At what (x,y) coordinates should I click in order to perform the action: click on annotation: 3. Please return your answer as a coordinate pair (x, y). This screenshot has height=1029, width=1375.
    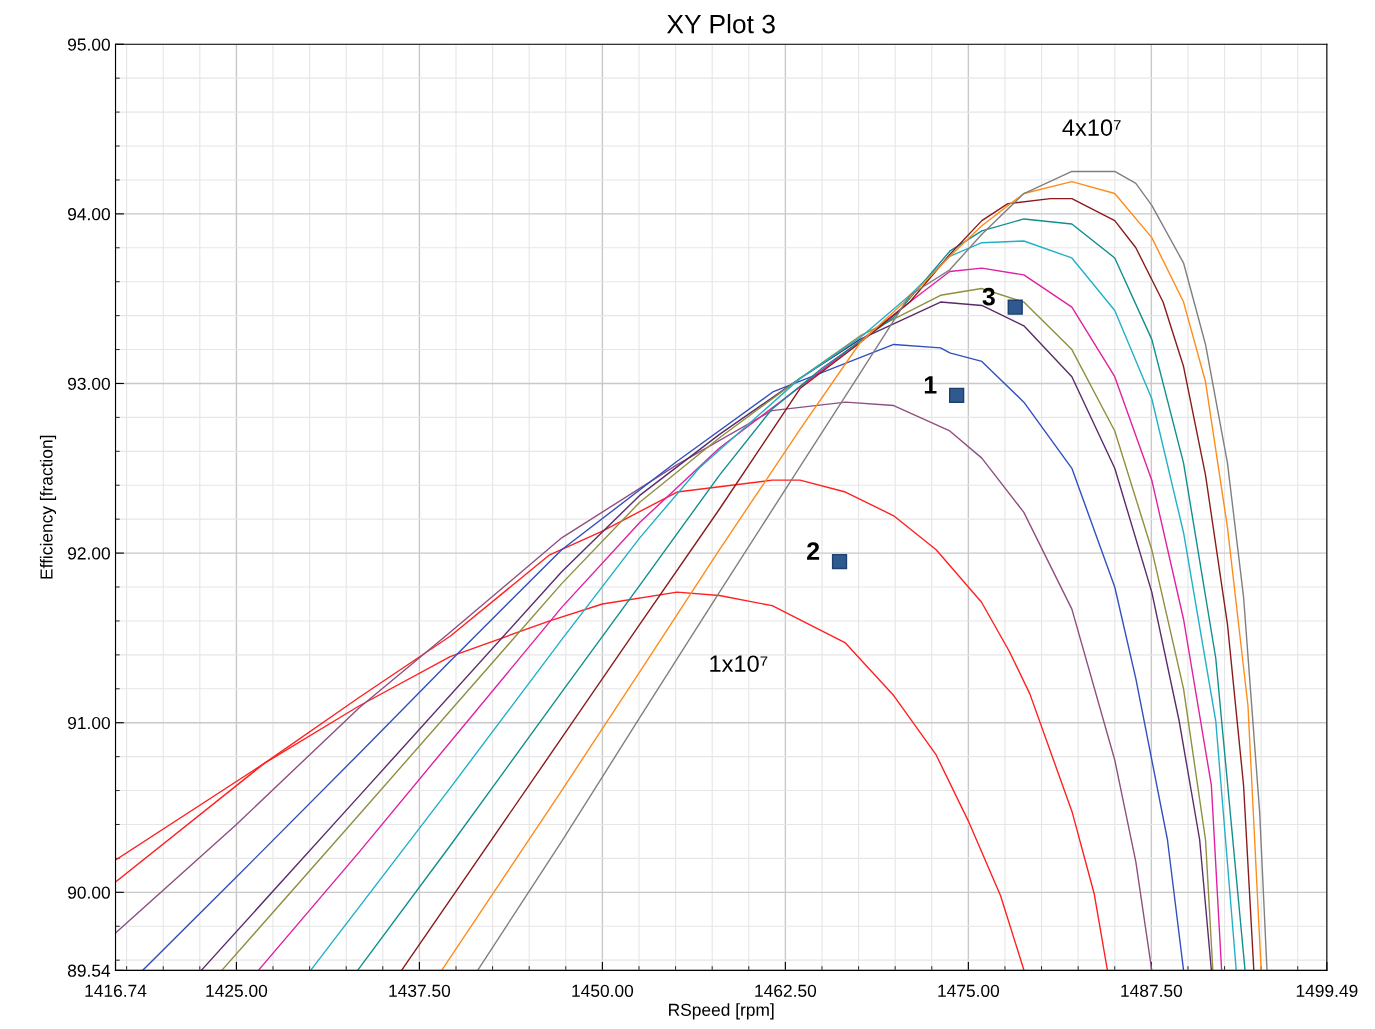
    Looking at the image, I should click on (988, 296).